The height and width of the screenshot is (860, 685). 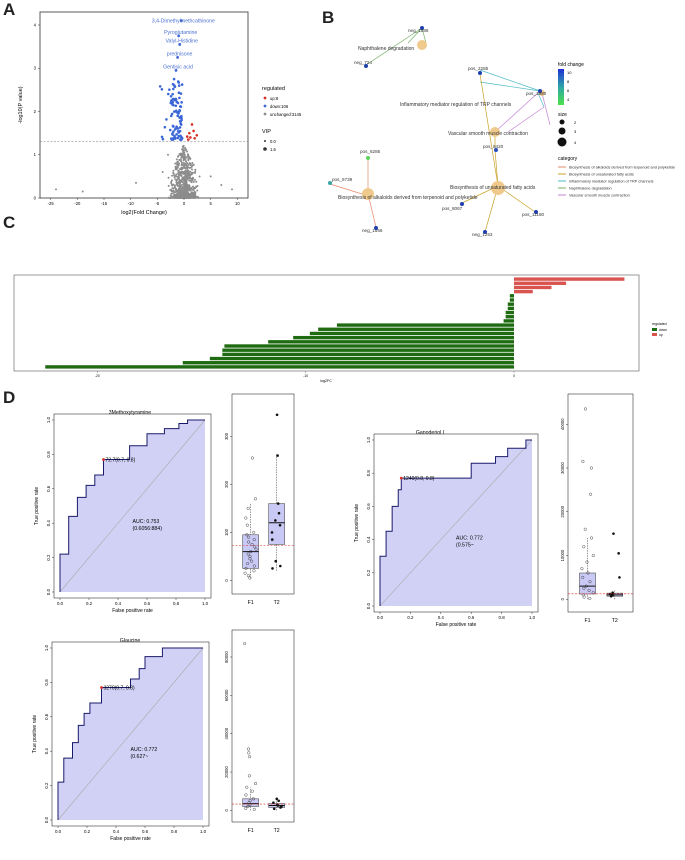 What do you see at coordinates (35, 734) in the screenshot?
I see `roc-ylabel: True positive rate` at bounding box center [35, 734].